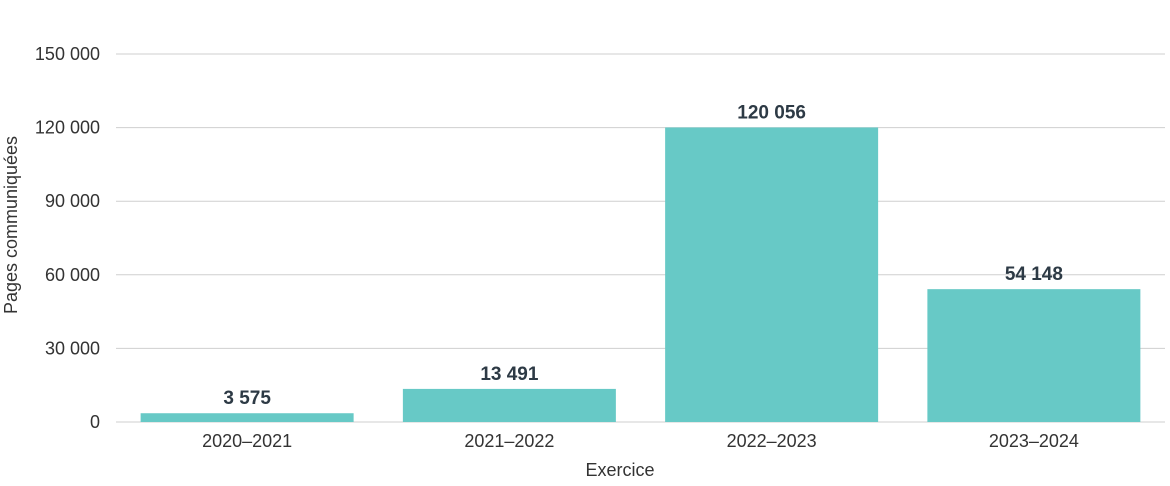  What do you see at coordinates (247, 398) in the screenshot?
I see `data-label: 3 575` at bounding box center [247, 398].